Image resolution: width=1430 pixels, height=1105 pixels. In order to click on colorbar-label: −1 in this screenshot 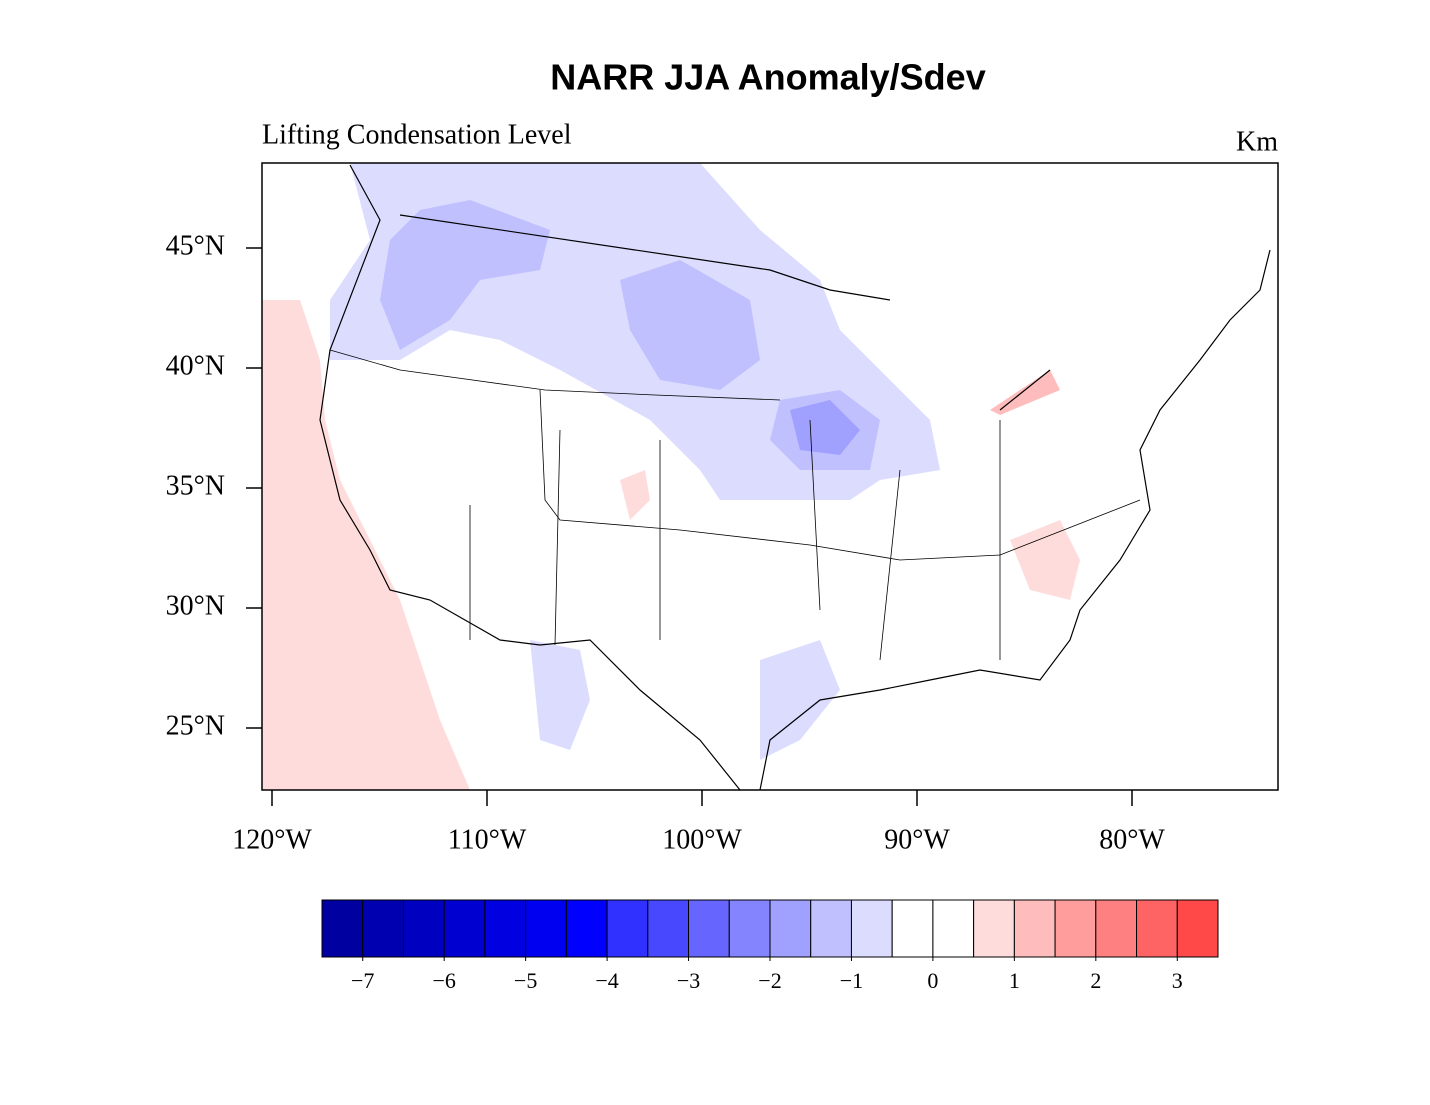, I will do `click(851, 980)`.